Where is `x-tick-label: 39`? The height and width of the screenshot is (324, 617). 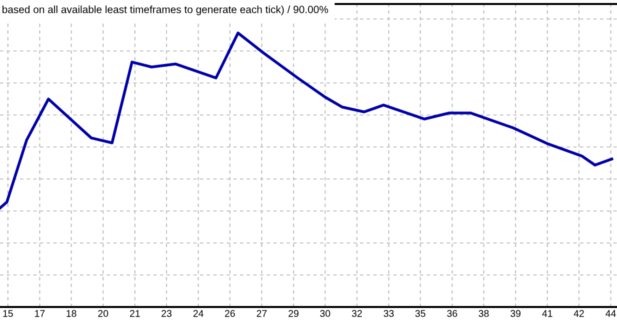 x-tick-label: 39 is located at coordinates (515, 313).